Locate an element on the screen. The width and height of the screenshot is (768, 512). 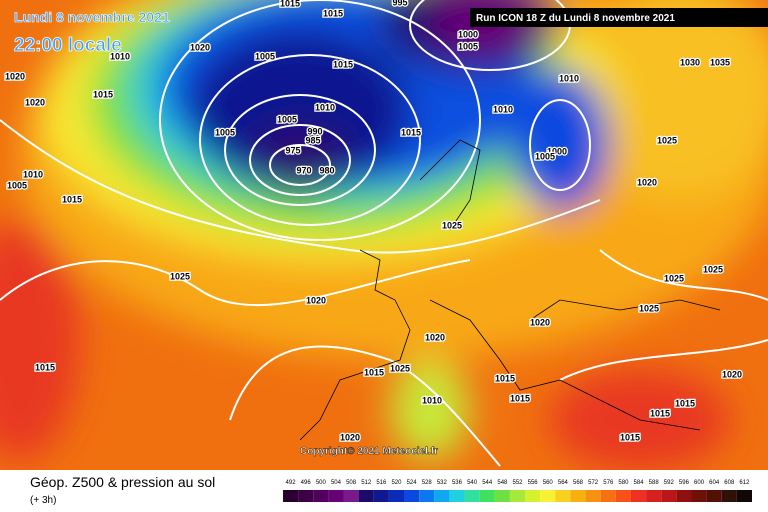
legend-label: 520 is located at coordinates (396, 483).